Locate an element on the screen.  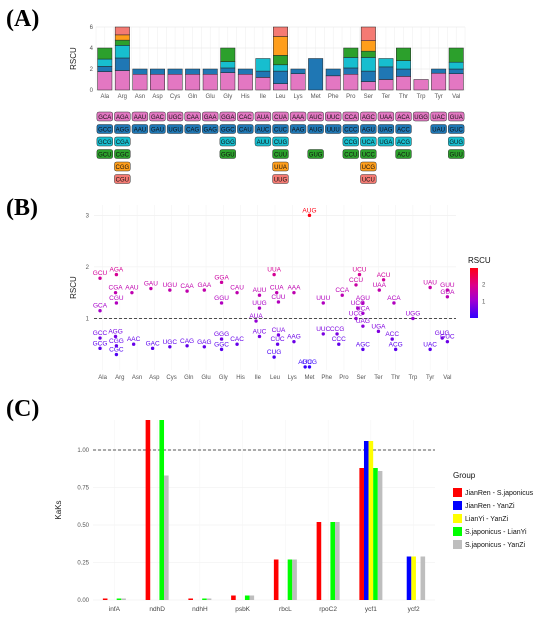
codon-label: CCA is located at coordinates (350, 118).